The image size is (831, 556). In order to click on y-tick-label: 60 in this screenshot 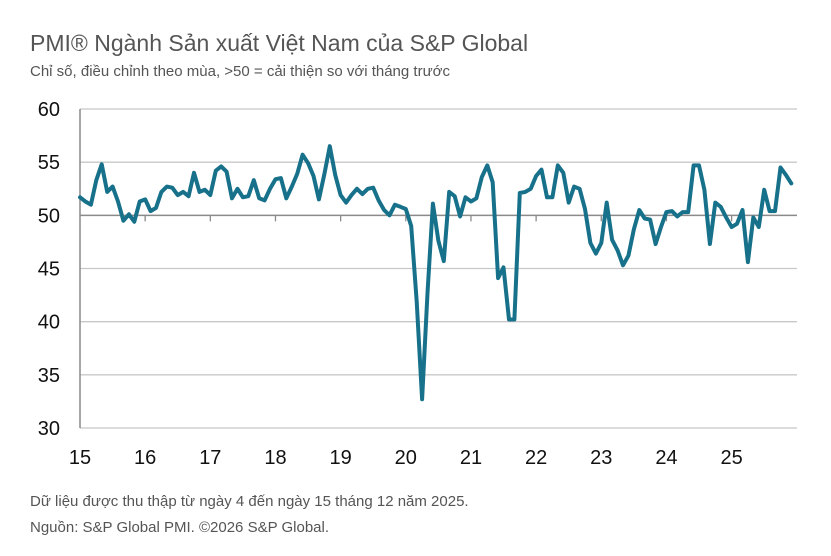, I will do `click(49, 110)`.